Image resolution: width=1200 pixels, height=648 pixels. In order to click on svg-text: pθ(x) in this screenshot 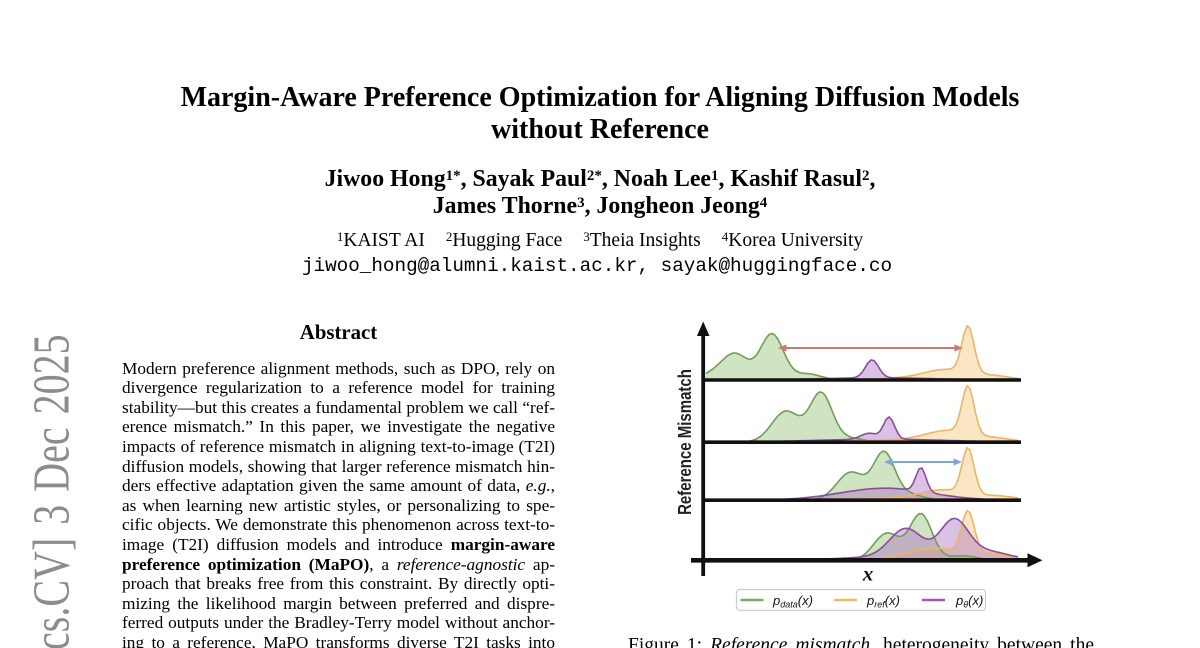, I will do `click(969, 601)`.